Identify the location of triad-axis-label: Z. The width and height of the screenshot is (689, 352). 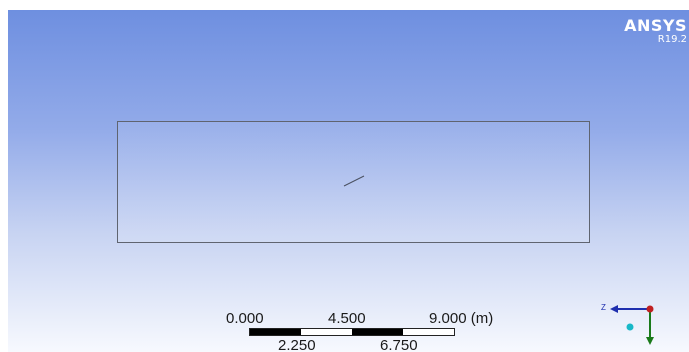
(603, 307).